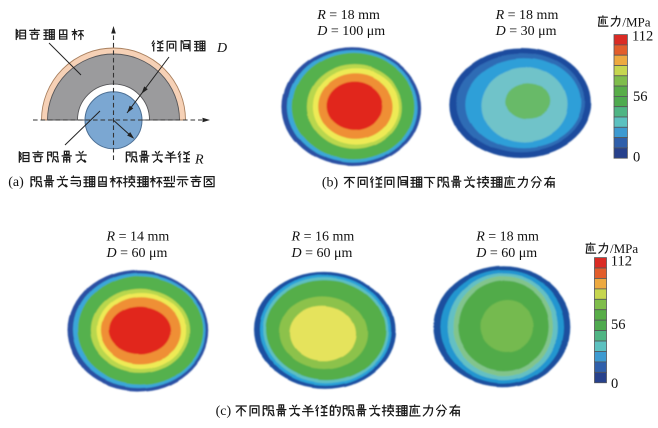 This screenshot has height=428, width=658. I want to click on svg-text: D = 100 μm, so click(350, 31).